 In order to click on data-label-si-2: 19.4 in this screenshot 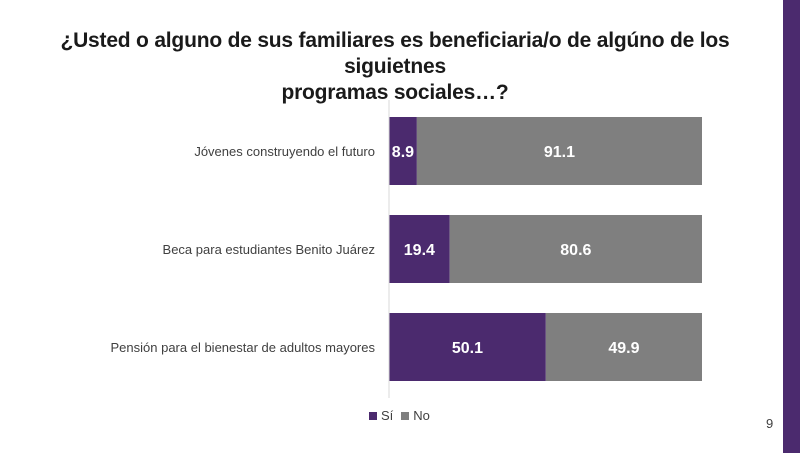, I will do `click(419, 250)`.